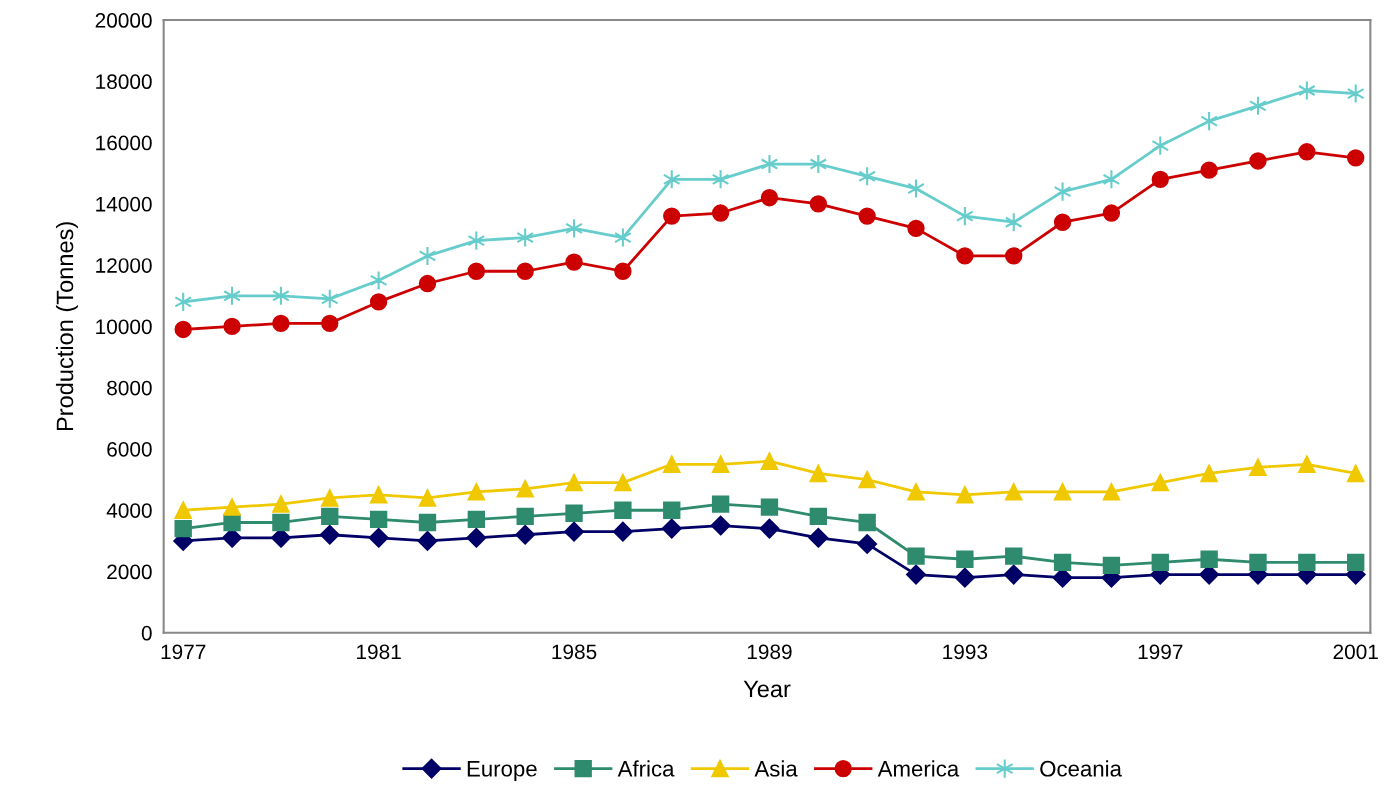 Image resolution: width=1387 pixels, height=801 pixels. What do you see at coordinates (1160, 652) in the screenshot?
I see `x-tick-label: 1997` at bounding box center [1160, 652].